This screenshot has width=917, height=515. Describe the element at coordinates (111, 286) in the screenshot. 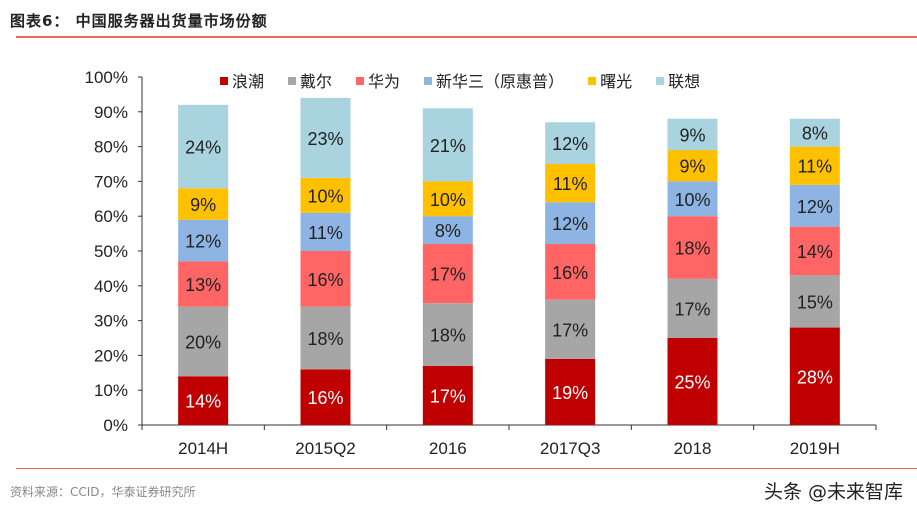

I see `y-tick-label: 40%` at that location.